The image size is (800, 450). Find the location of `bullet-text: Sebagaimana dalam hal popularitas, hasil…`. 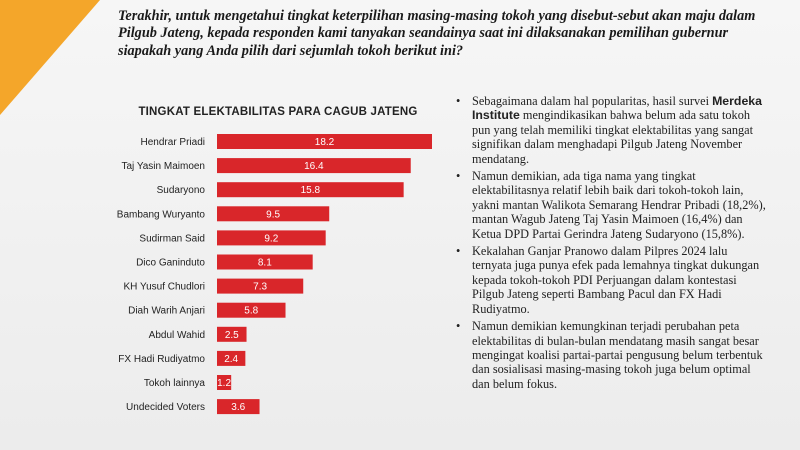

bullet-text: Sebagaimana dalam hal popularitas, hasil… is located at coordinates (592, 101).